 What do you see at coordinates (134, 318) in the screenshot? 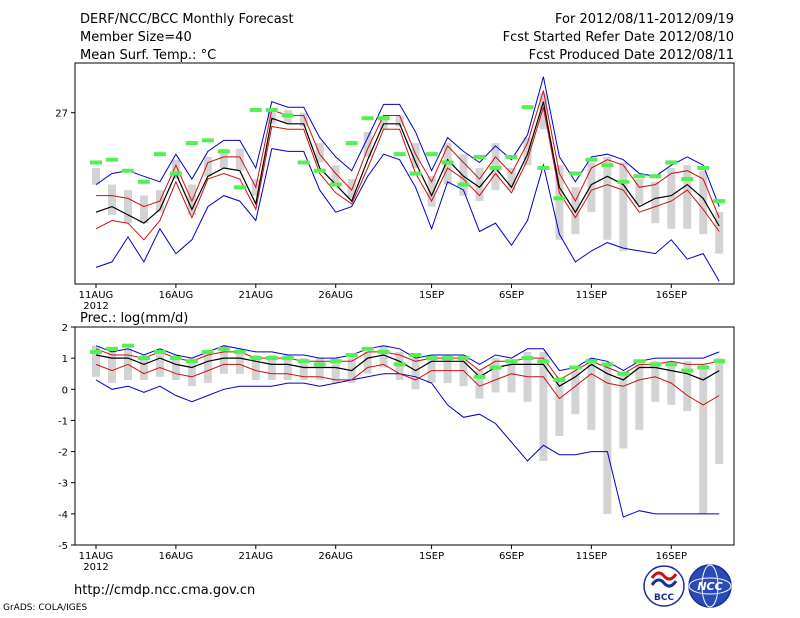
I see `precip-variable-label: Prec.: log(mm/d)` at bounding box center [134, 318].